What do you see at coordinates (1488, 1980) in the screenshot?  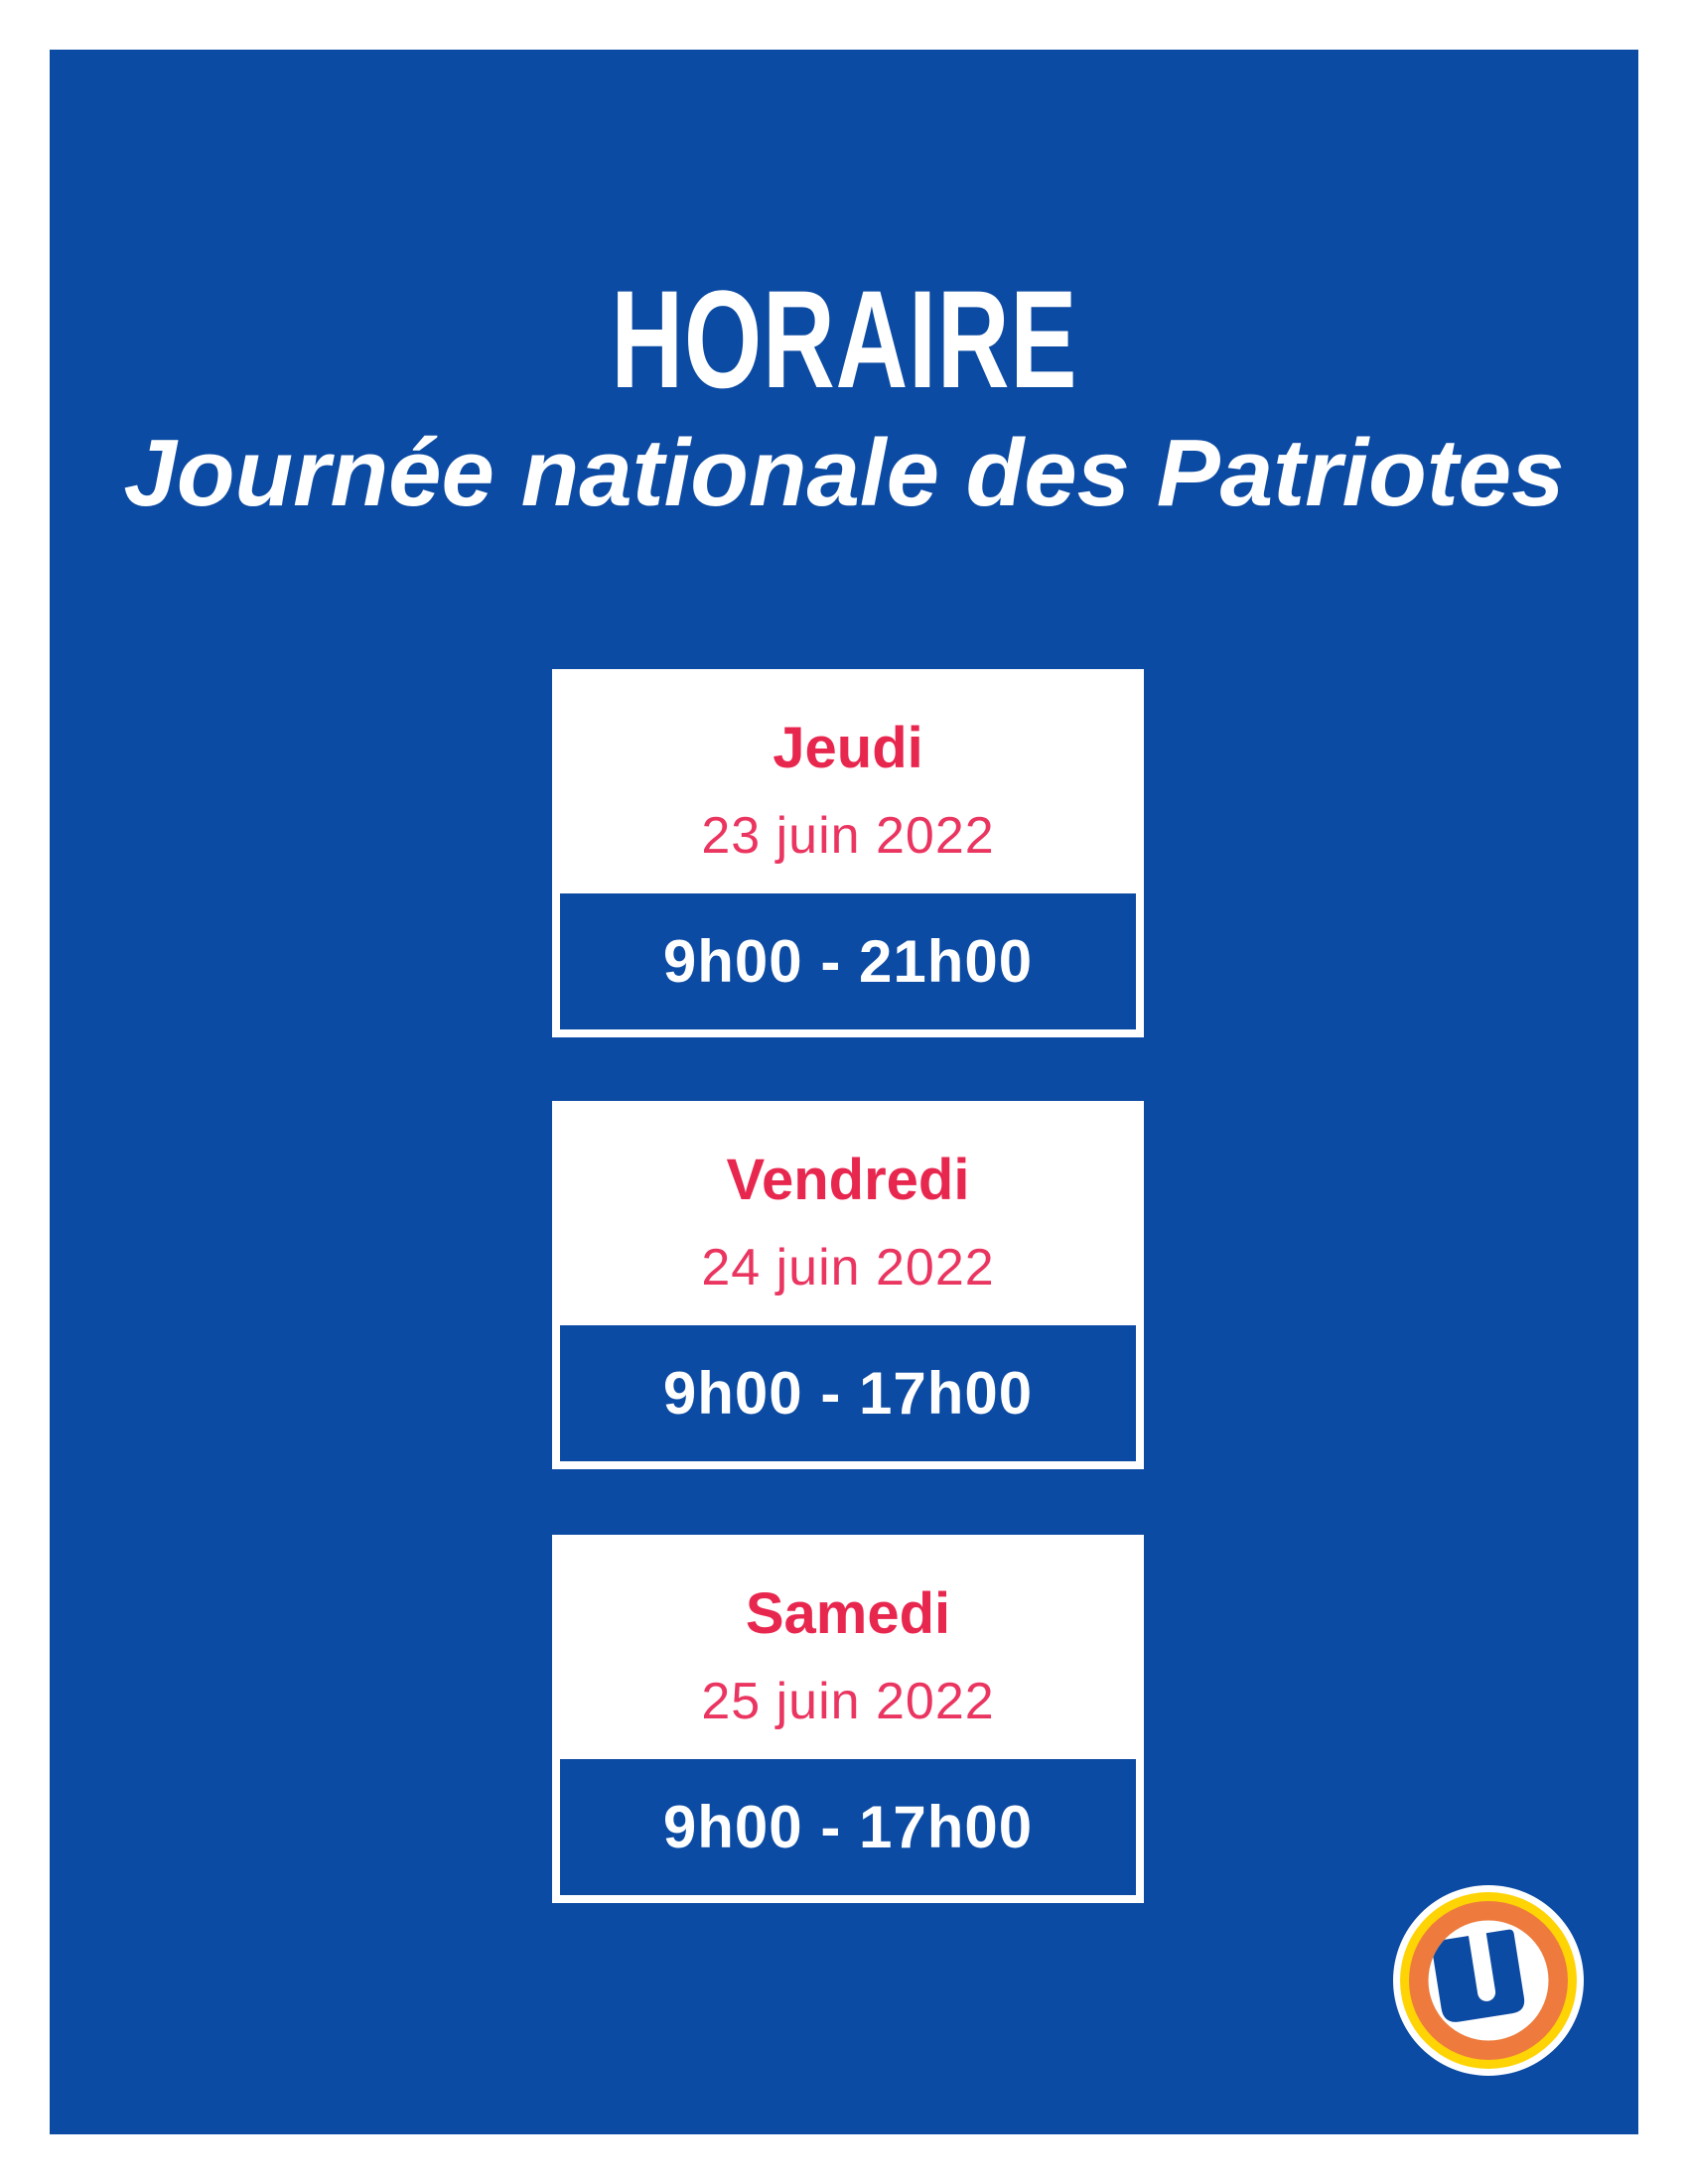 I see `u-brand-logo-icon` at bounding box center [1488, 1980].